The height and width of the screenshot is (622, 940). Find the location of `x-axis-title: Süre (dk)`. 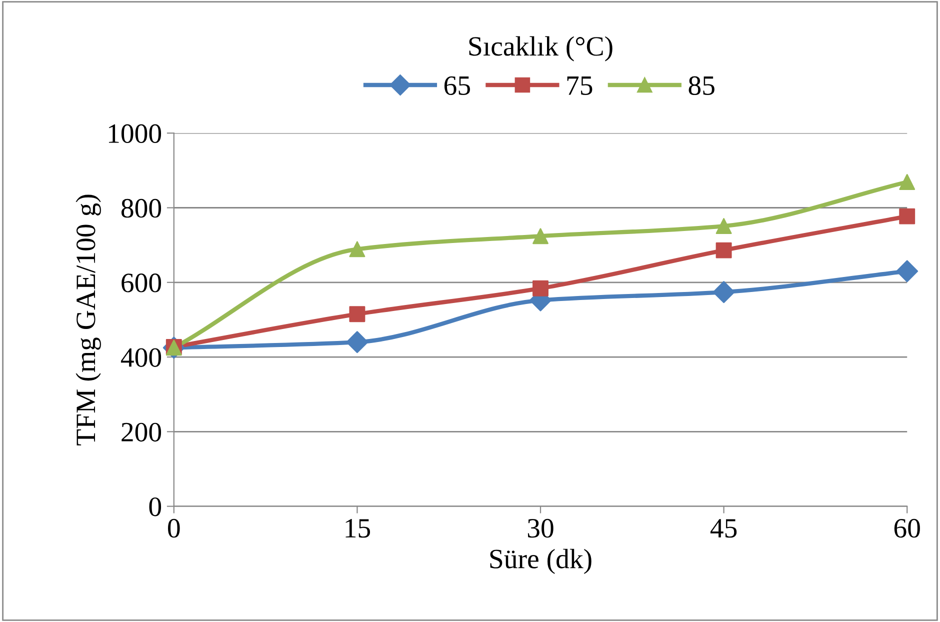

x-axis-title: Süre (dk) is located at coordinates (541, 561).